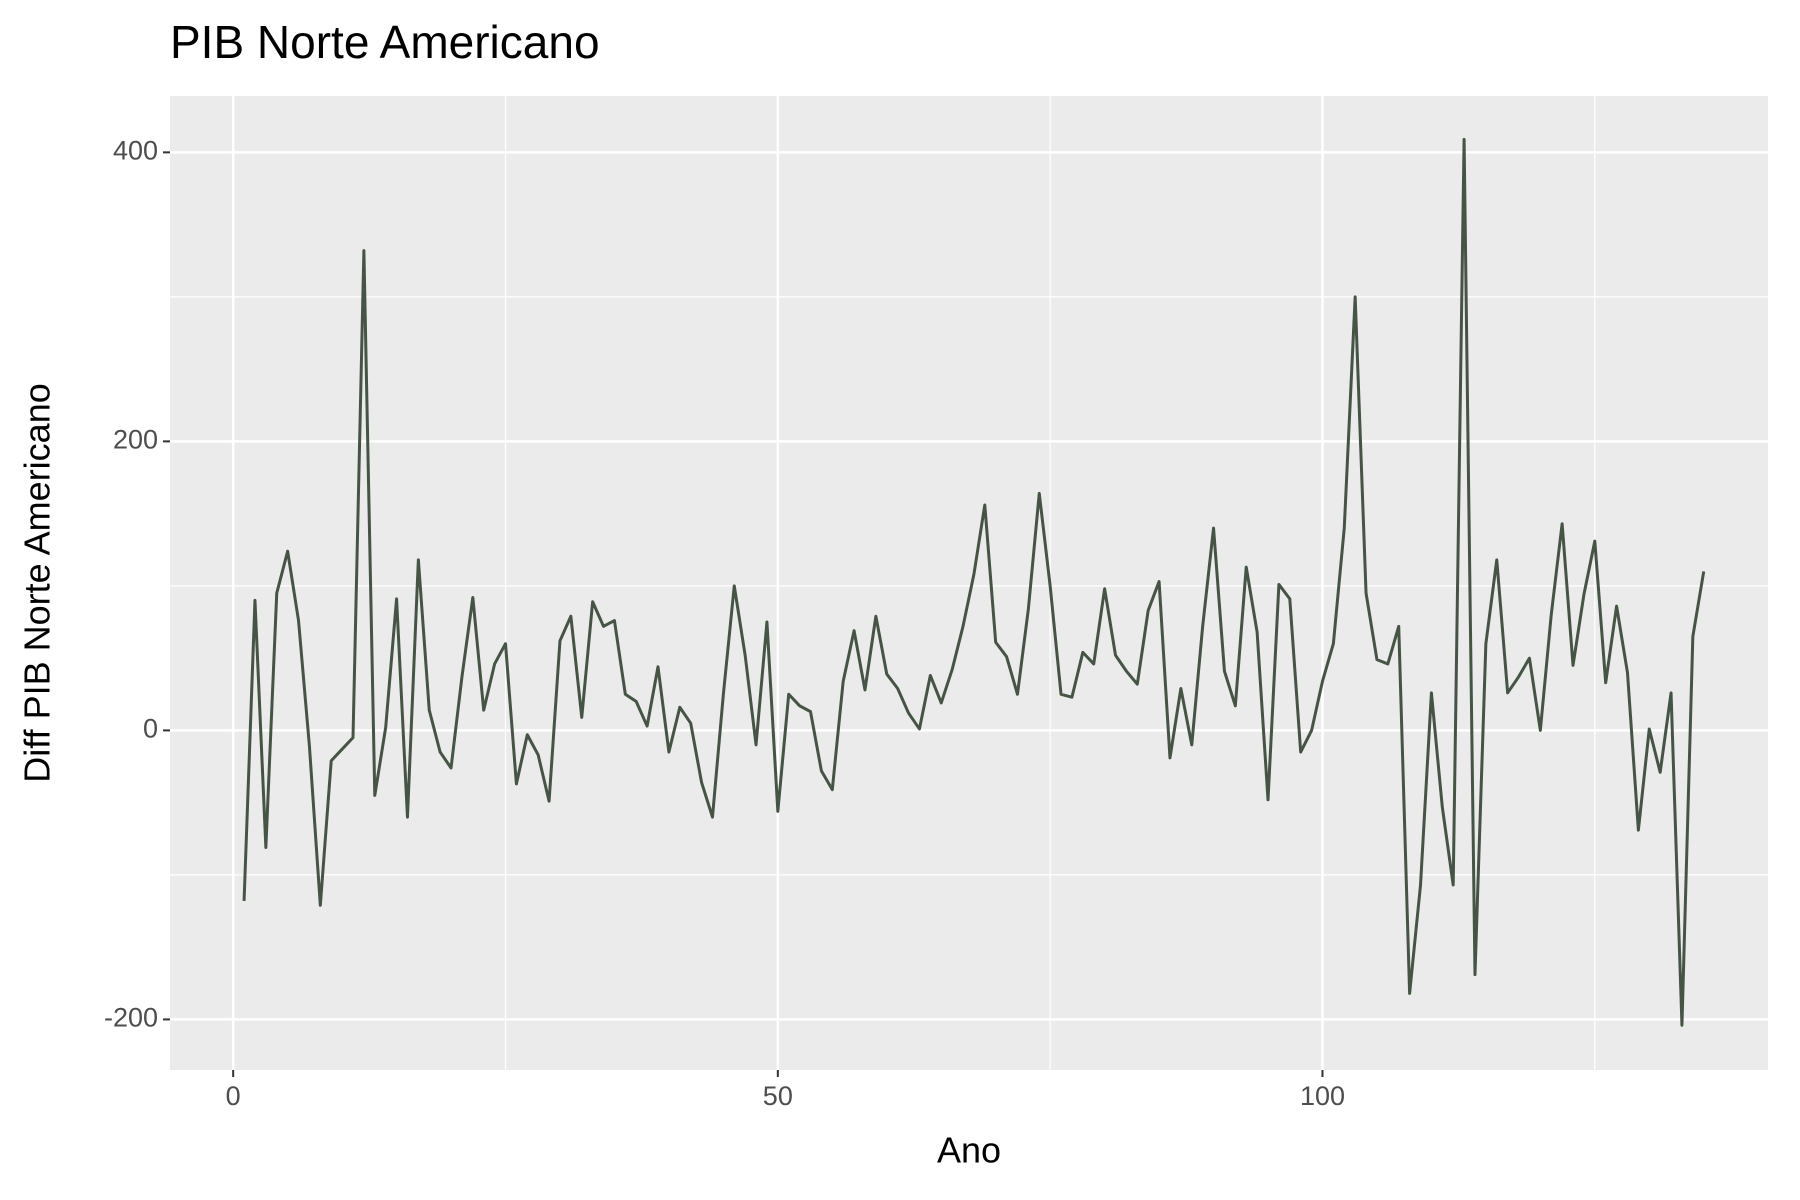  Describe the element at coordinates (135, 440) in the screenshot. I see `y-tick-label: 200` at that location.